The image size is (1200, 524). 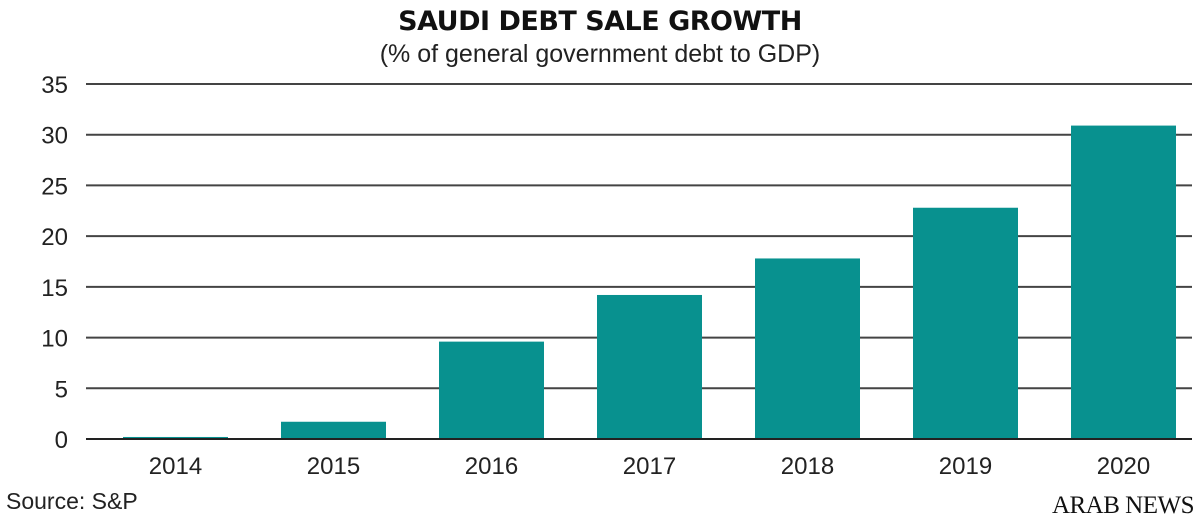 I want to click on x-tick-label: 2019, so click(x=965, y=466).